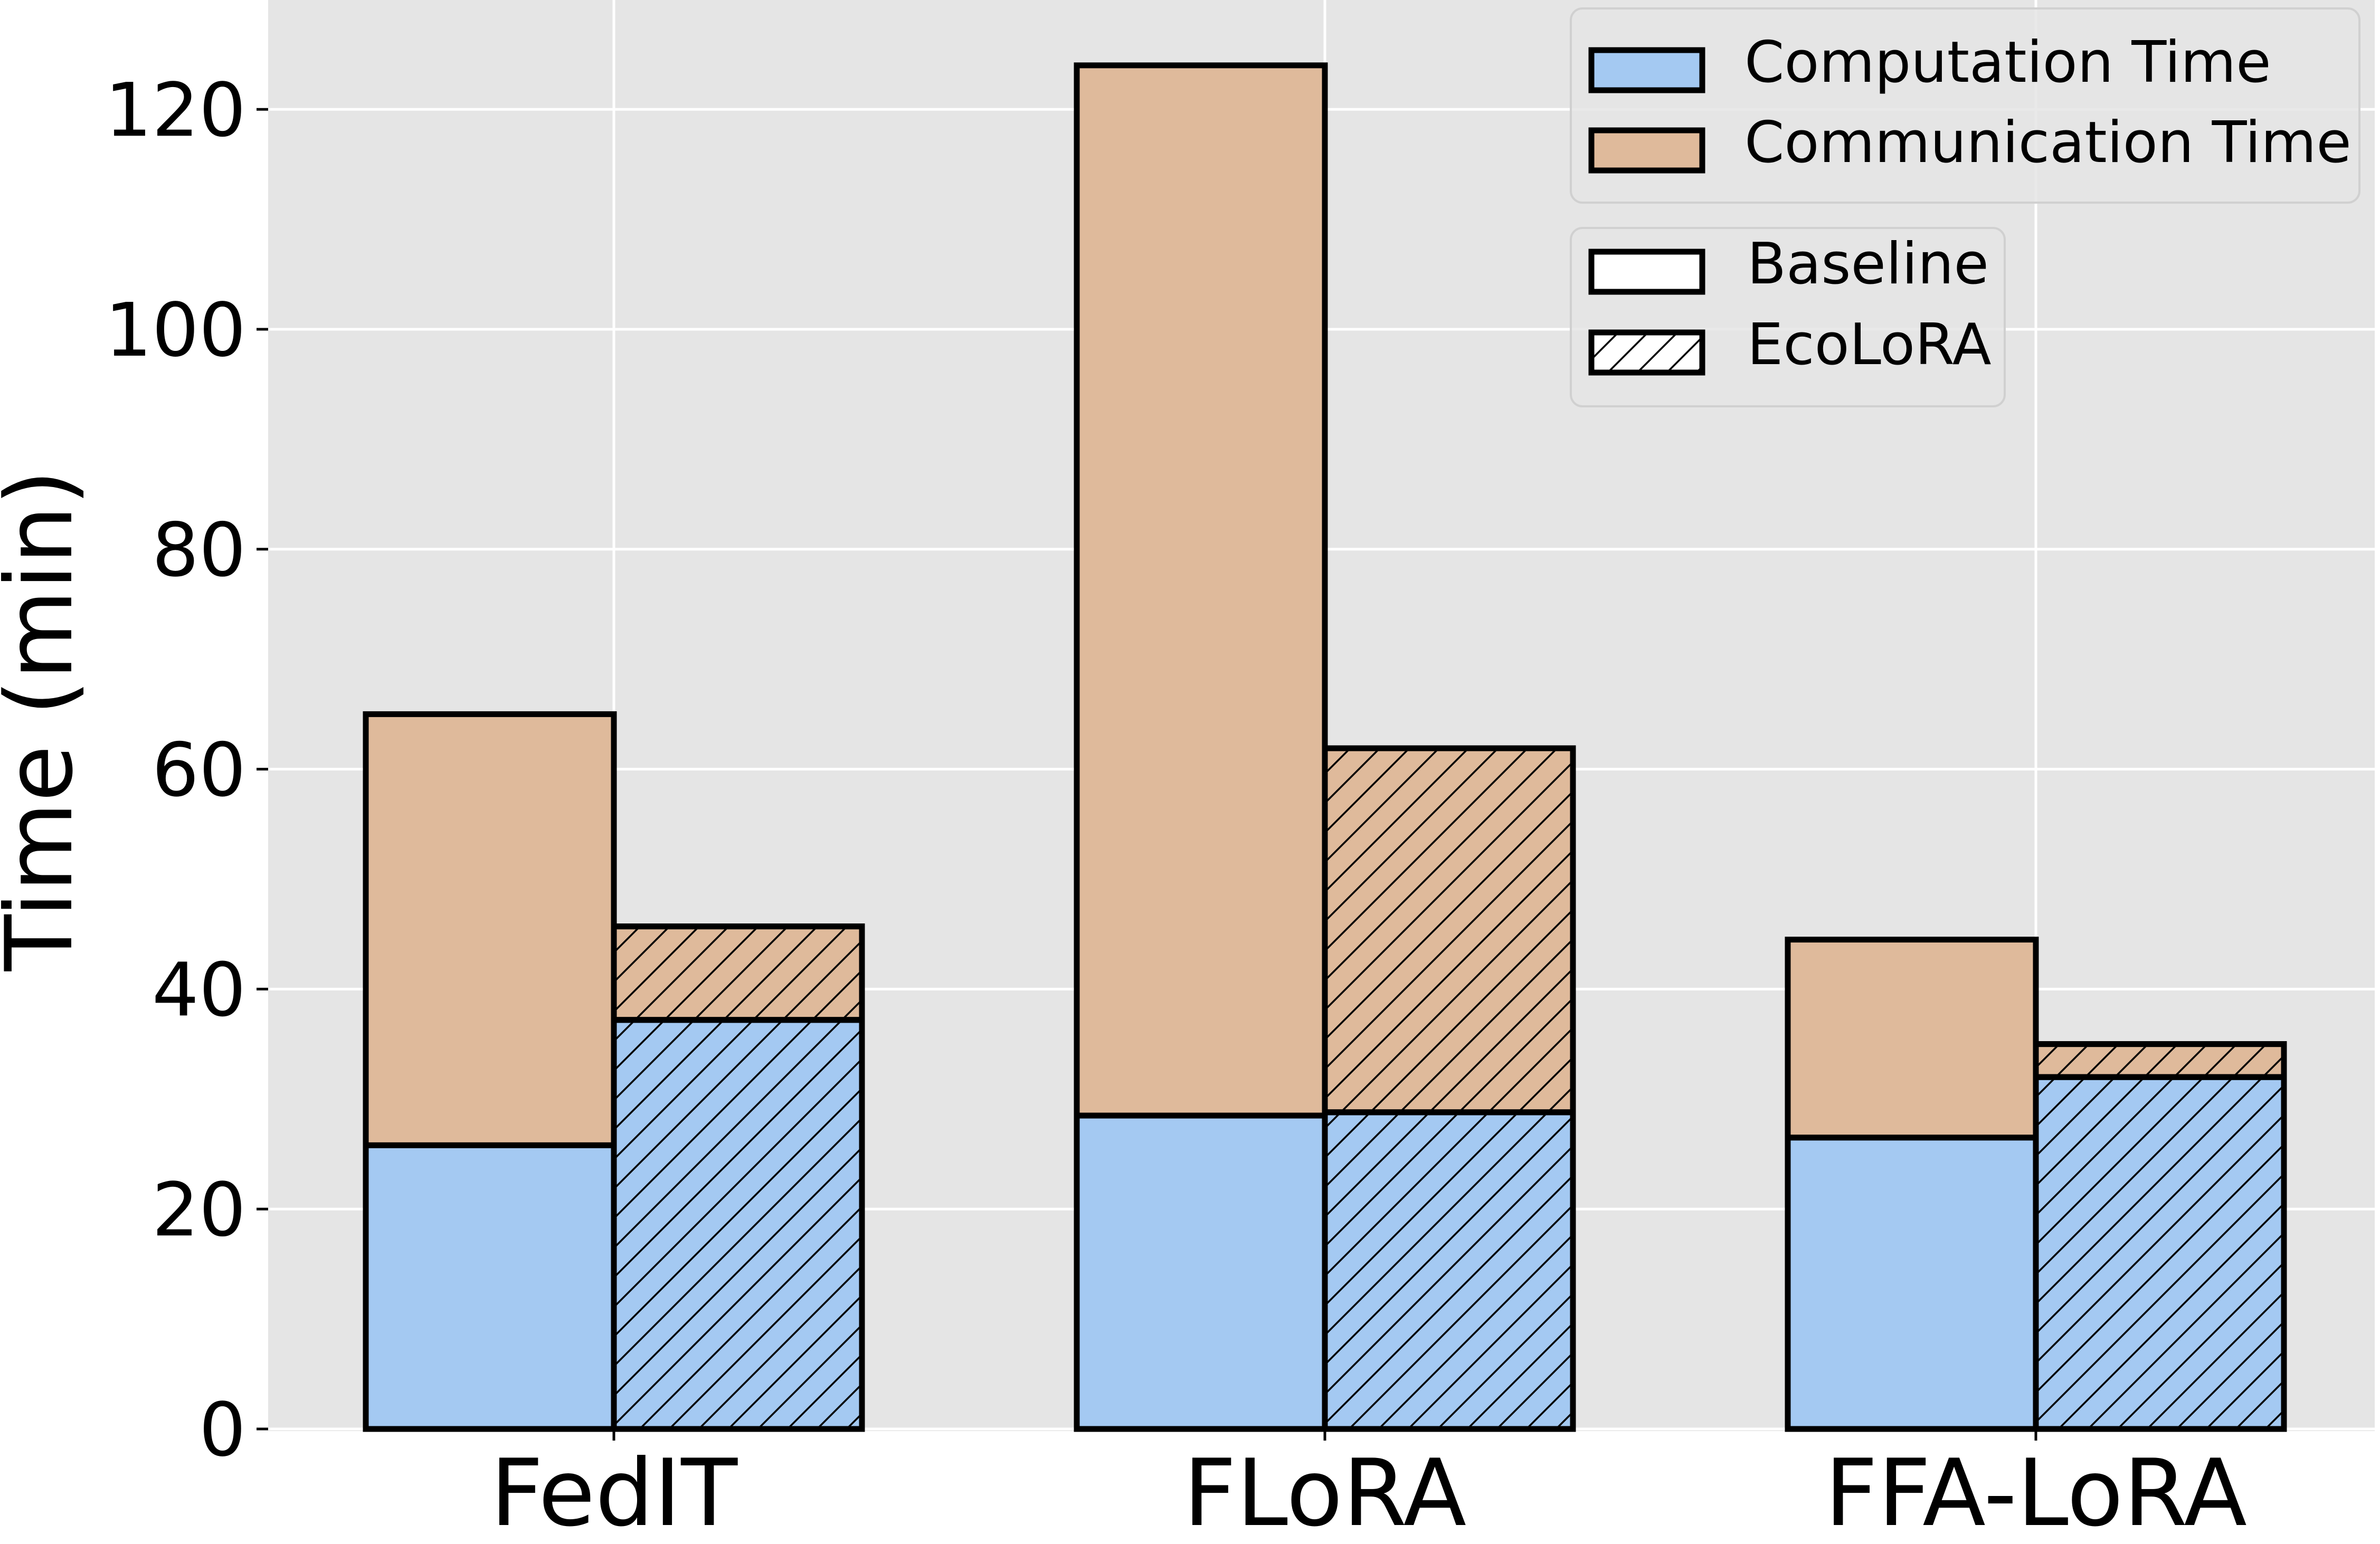  Describe the element at coordinates (2007, 63) in the screenshot. I see `legend-label-computation: Computation Time` at that location.